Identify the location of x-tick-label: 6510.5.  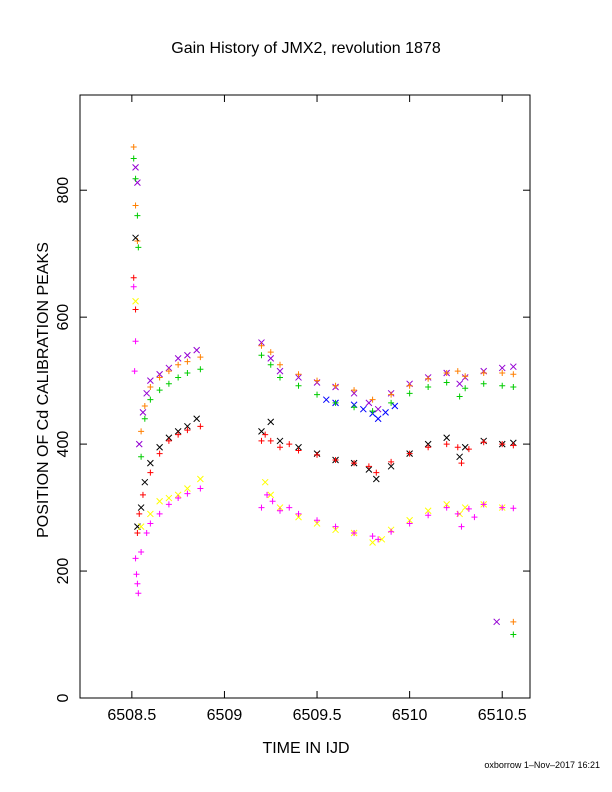
(502, 715).